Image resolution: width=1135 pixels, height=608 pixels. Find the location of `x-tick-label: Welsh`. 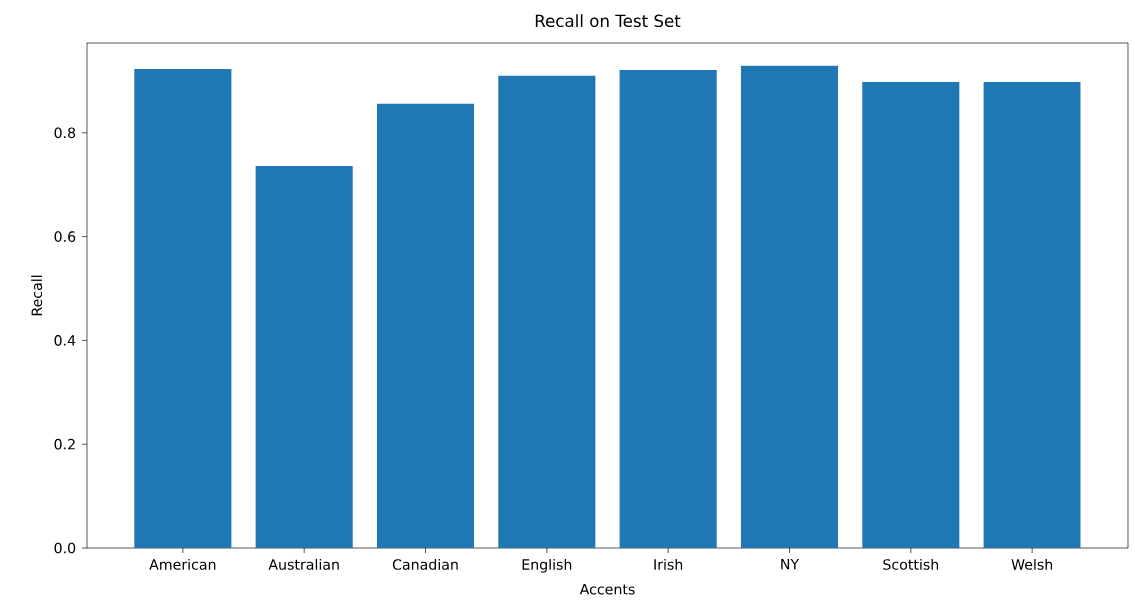

x-tick-label: Welsh is located at coordinates (1032, 564).